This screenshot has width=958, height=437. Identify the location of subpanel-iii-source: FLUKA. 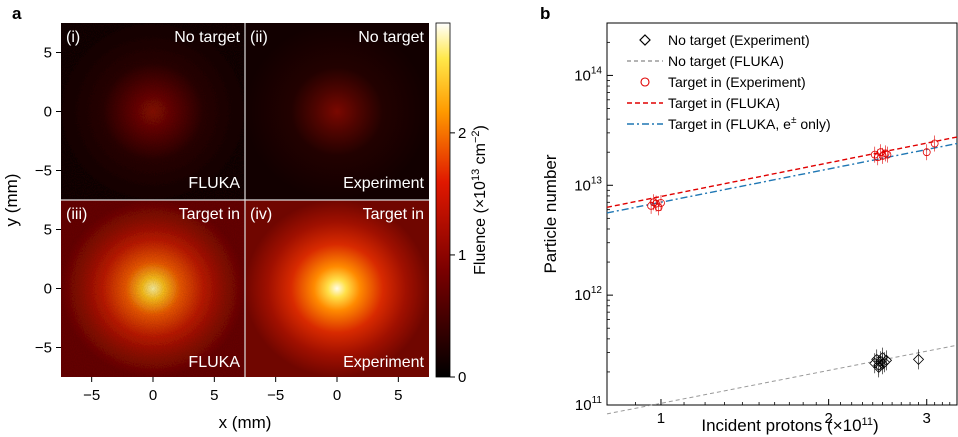
(214, 362).